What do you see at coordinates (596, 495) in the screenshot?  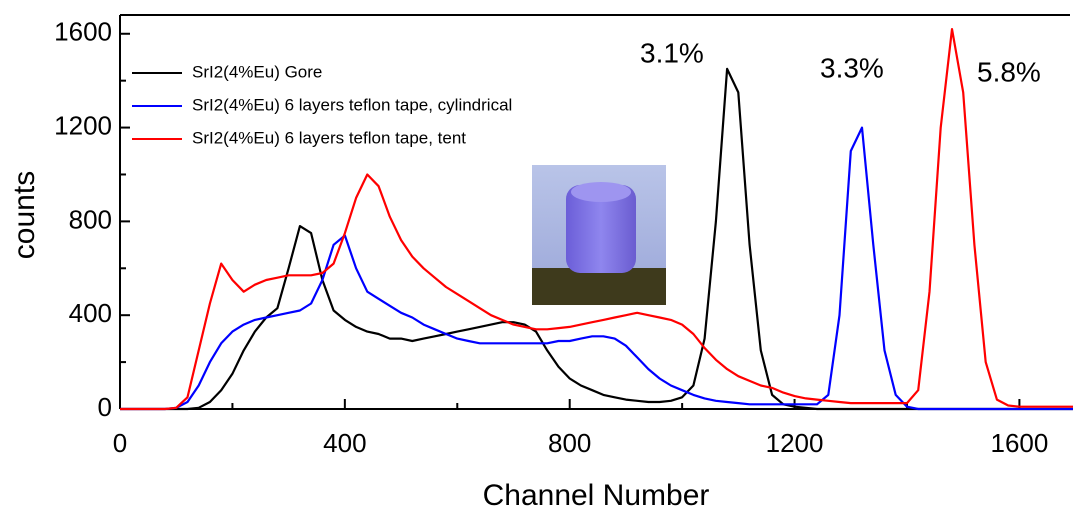 I see `x-axis-title: Channel Number` at bounding box center [596, 495].